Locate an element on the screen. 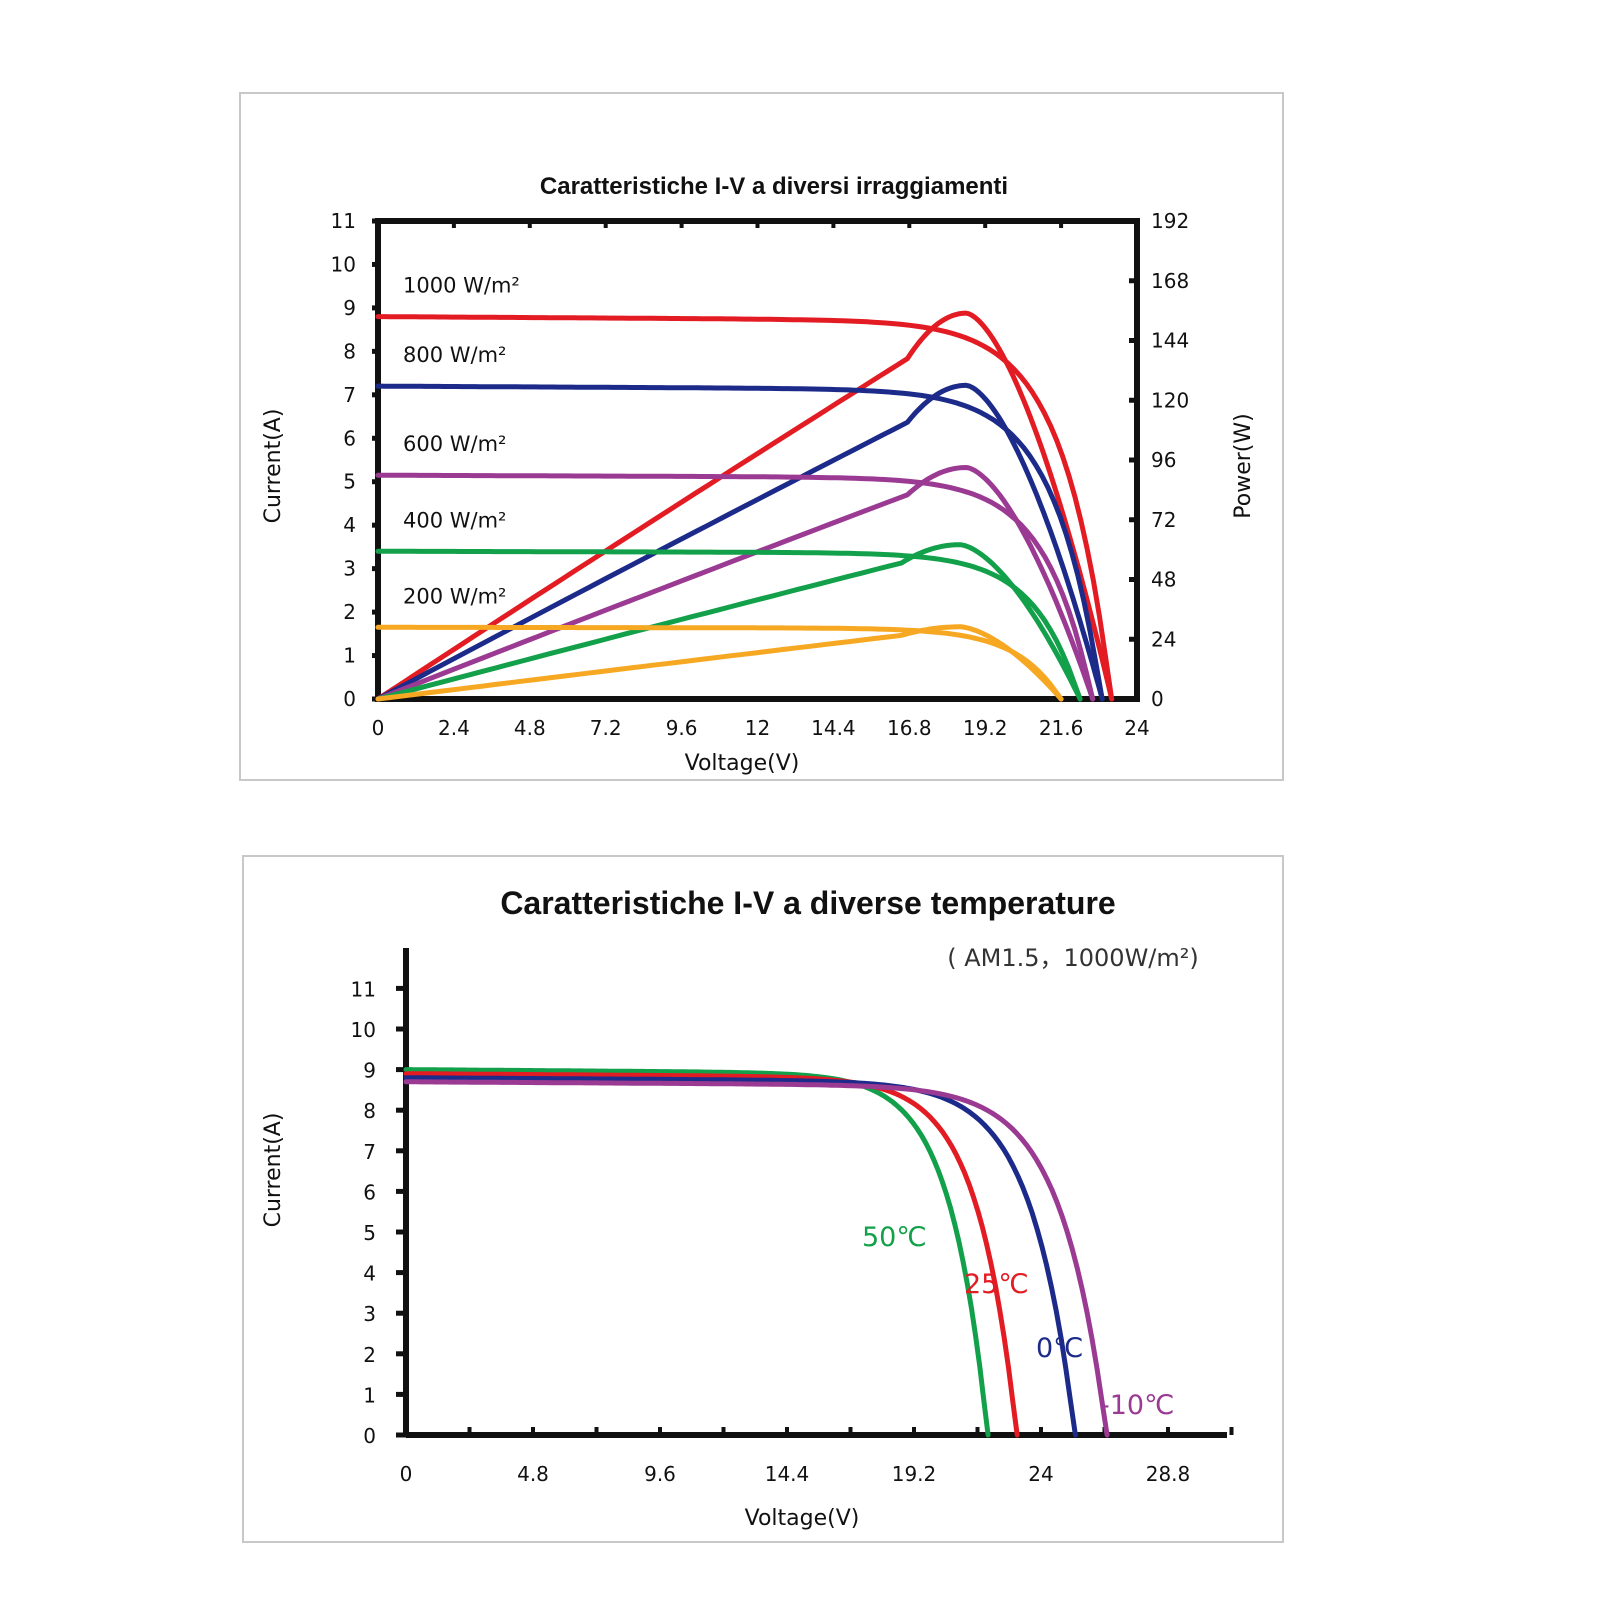  iv-curve-25c is located at coordinates (711, 1254).